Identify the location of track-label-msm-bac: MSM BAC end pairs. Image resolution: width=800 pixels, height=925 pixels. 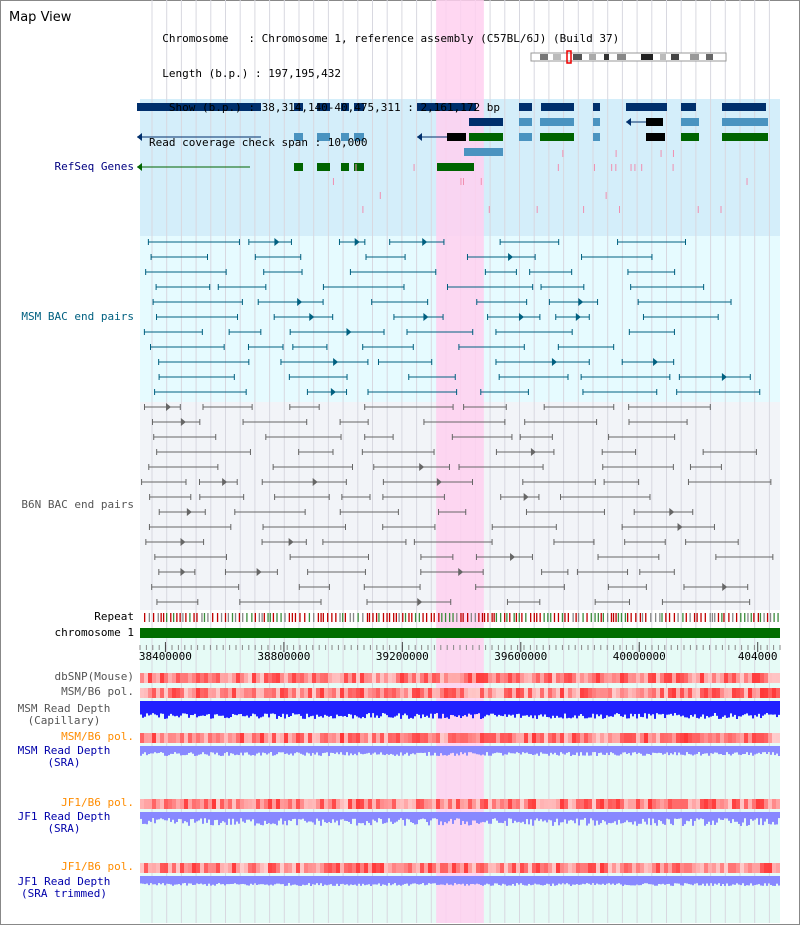
(77, 316).